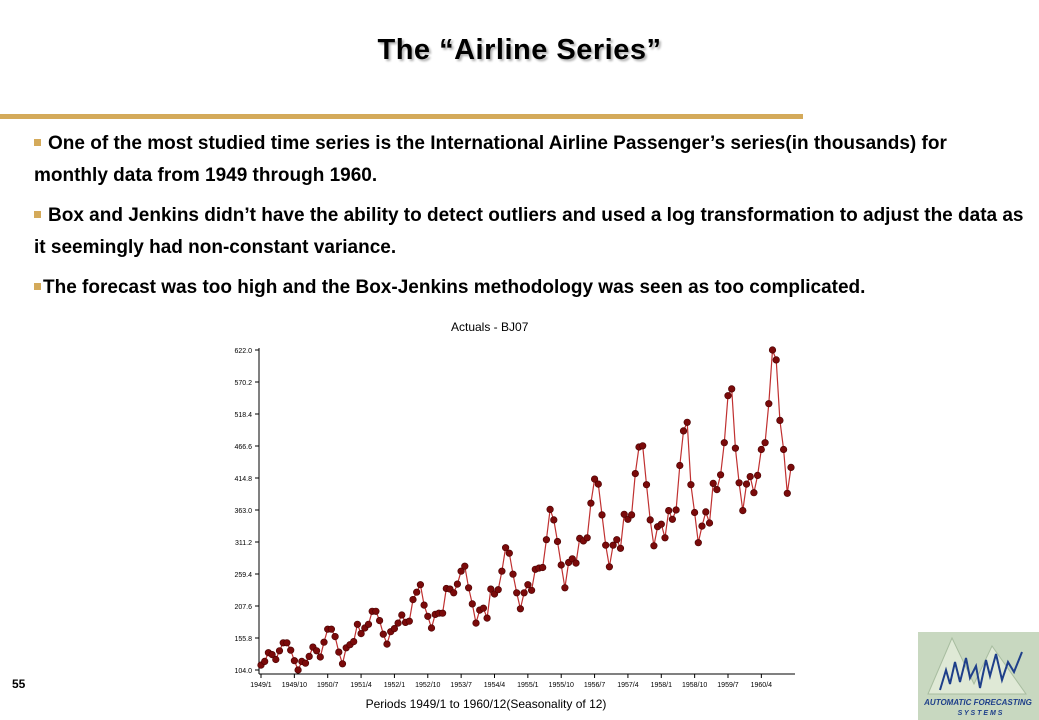 This screenshot has width=1039, height=720. Describe the element at coordinates (694, 685) in the screenshot. I see `x-tick-label: 1958/10` at that location.